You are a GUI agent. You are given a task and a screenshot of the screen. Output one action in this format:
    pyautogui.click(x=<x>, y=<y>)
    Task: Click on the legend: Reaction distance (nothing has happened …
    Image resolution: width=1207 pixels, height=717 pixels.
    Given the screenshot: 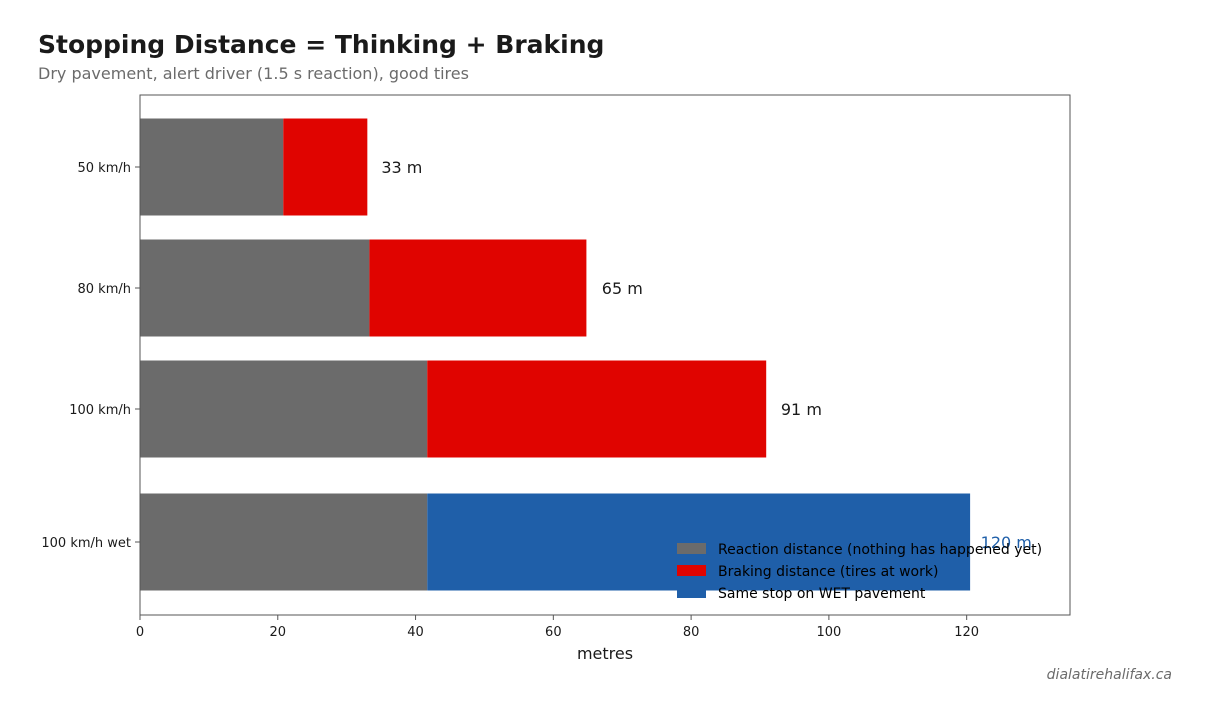 What is the action you would take?
    pyautogui.click(x=859, y=572)
    